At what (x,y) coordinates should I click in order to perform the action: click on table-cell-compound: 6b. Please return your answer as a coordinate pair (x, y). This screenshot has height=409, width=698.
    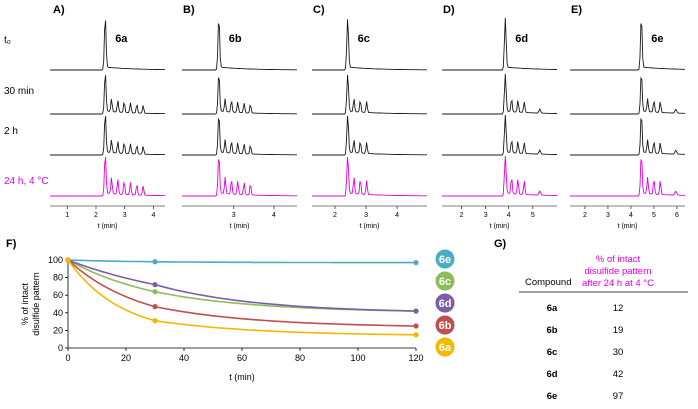
    Looking at the image, I should click on (551, 330).